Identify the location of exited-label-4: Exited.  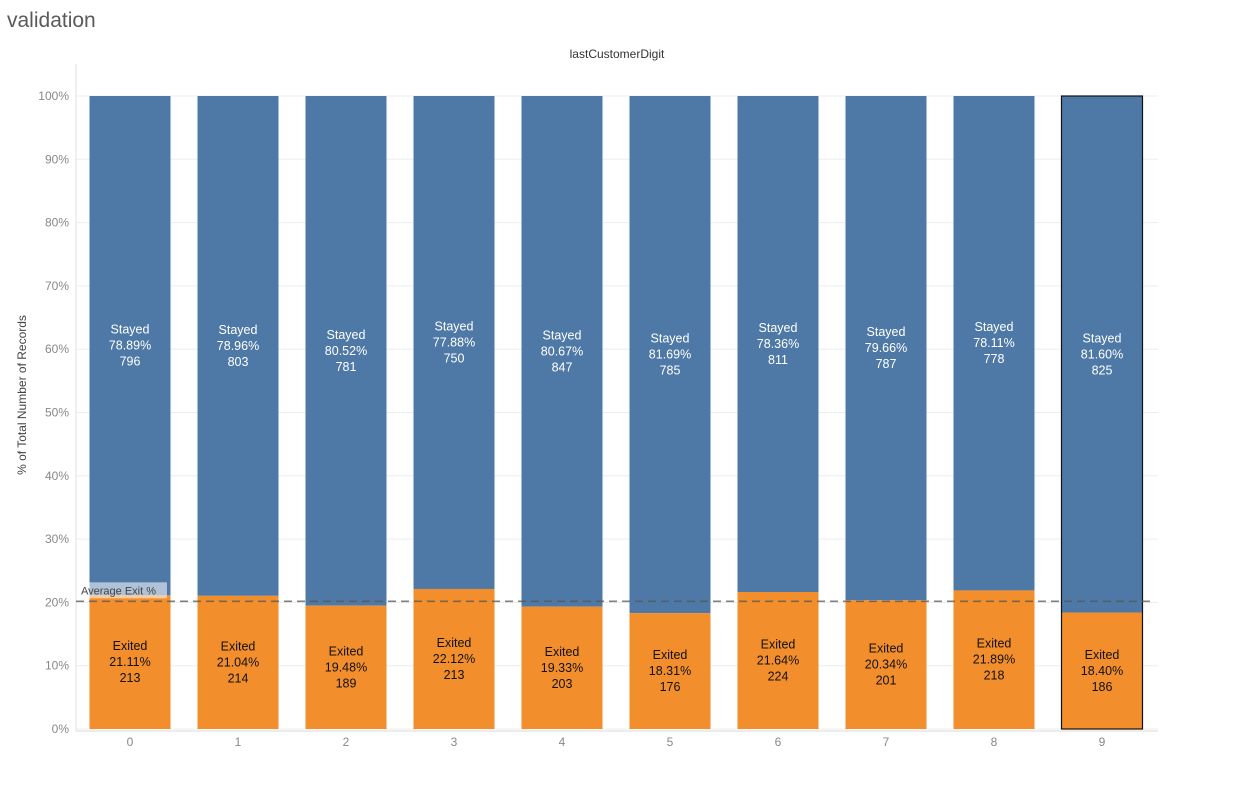
(562, 652).